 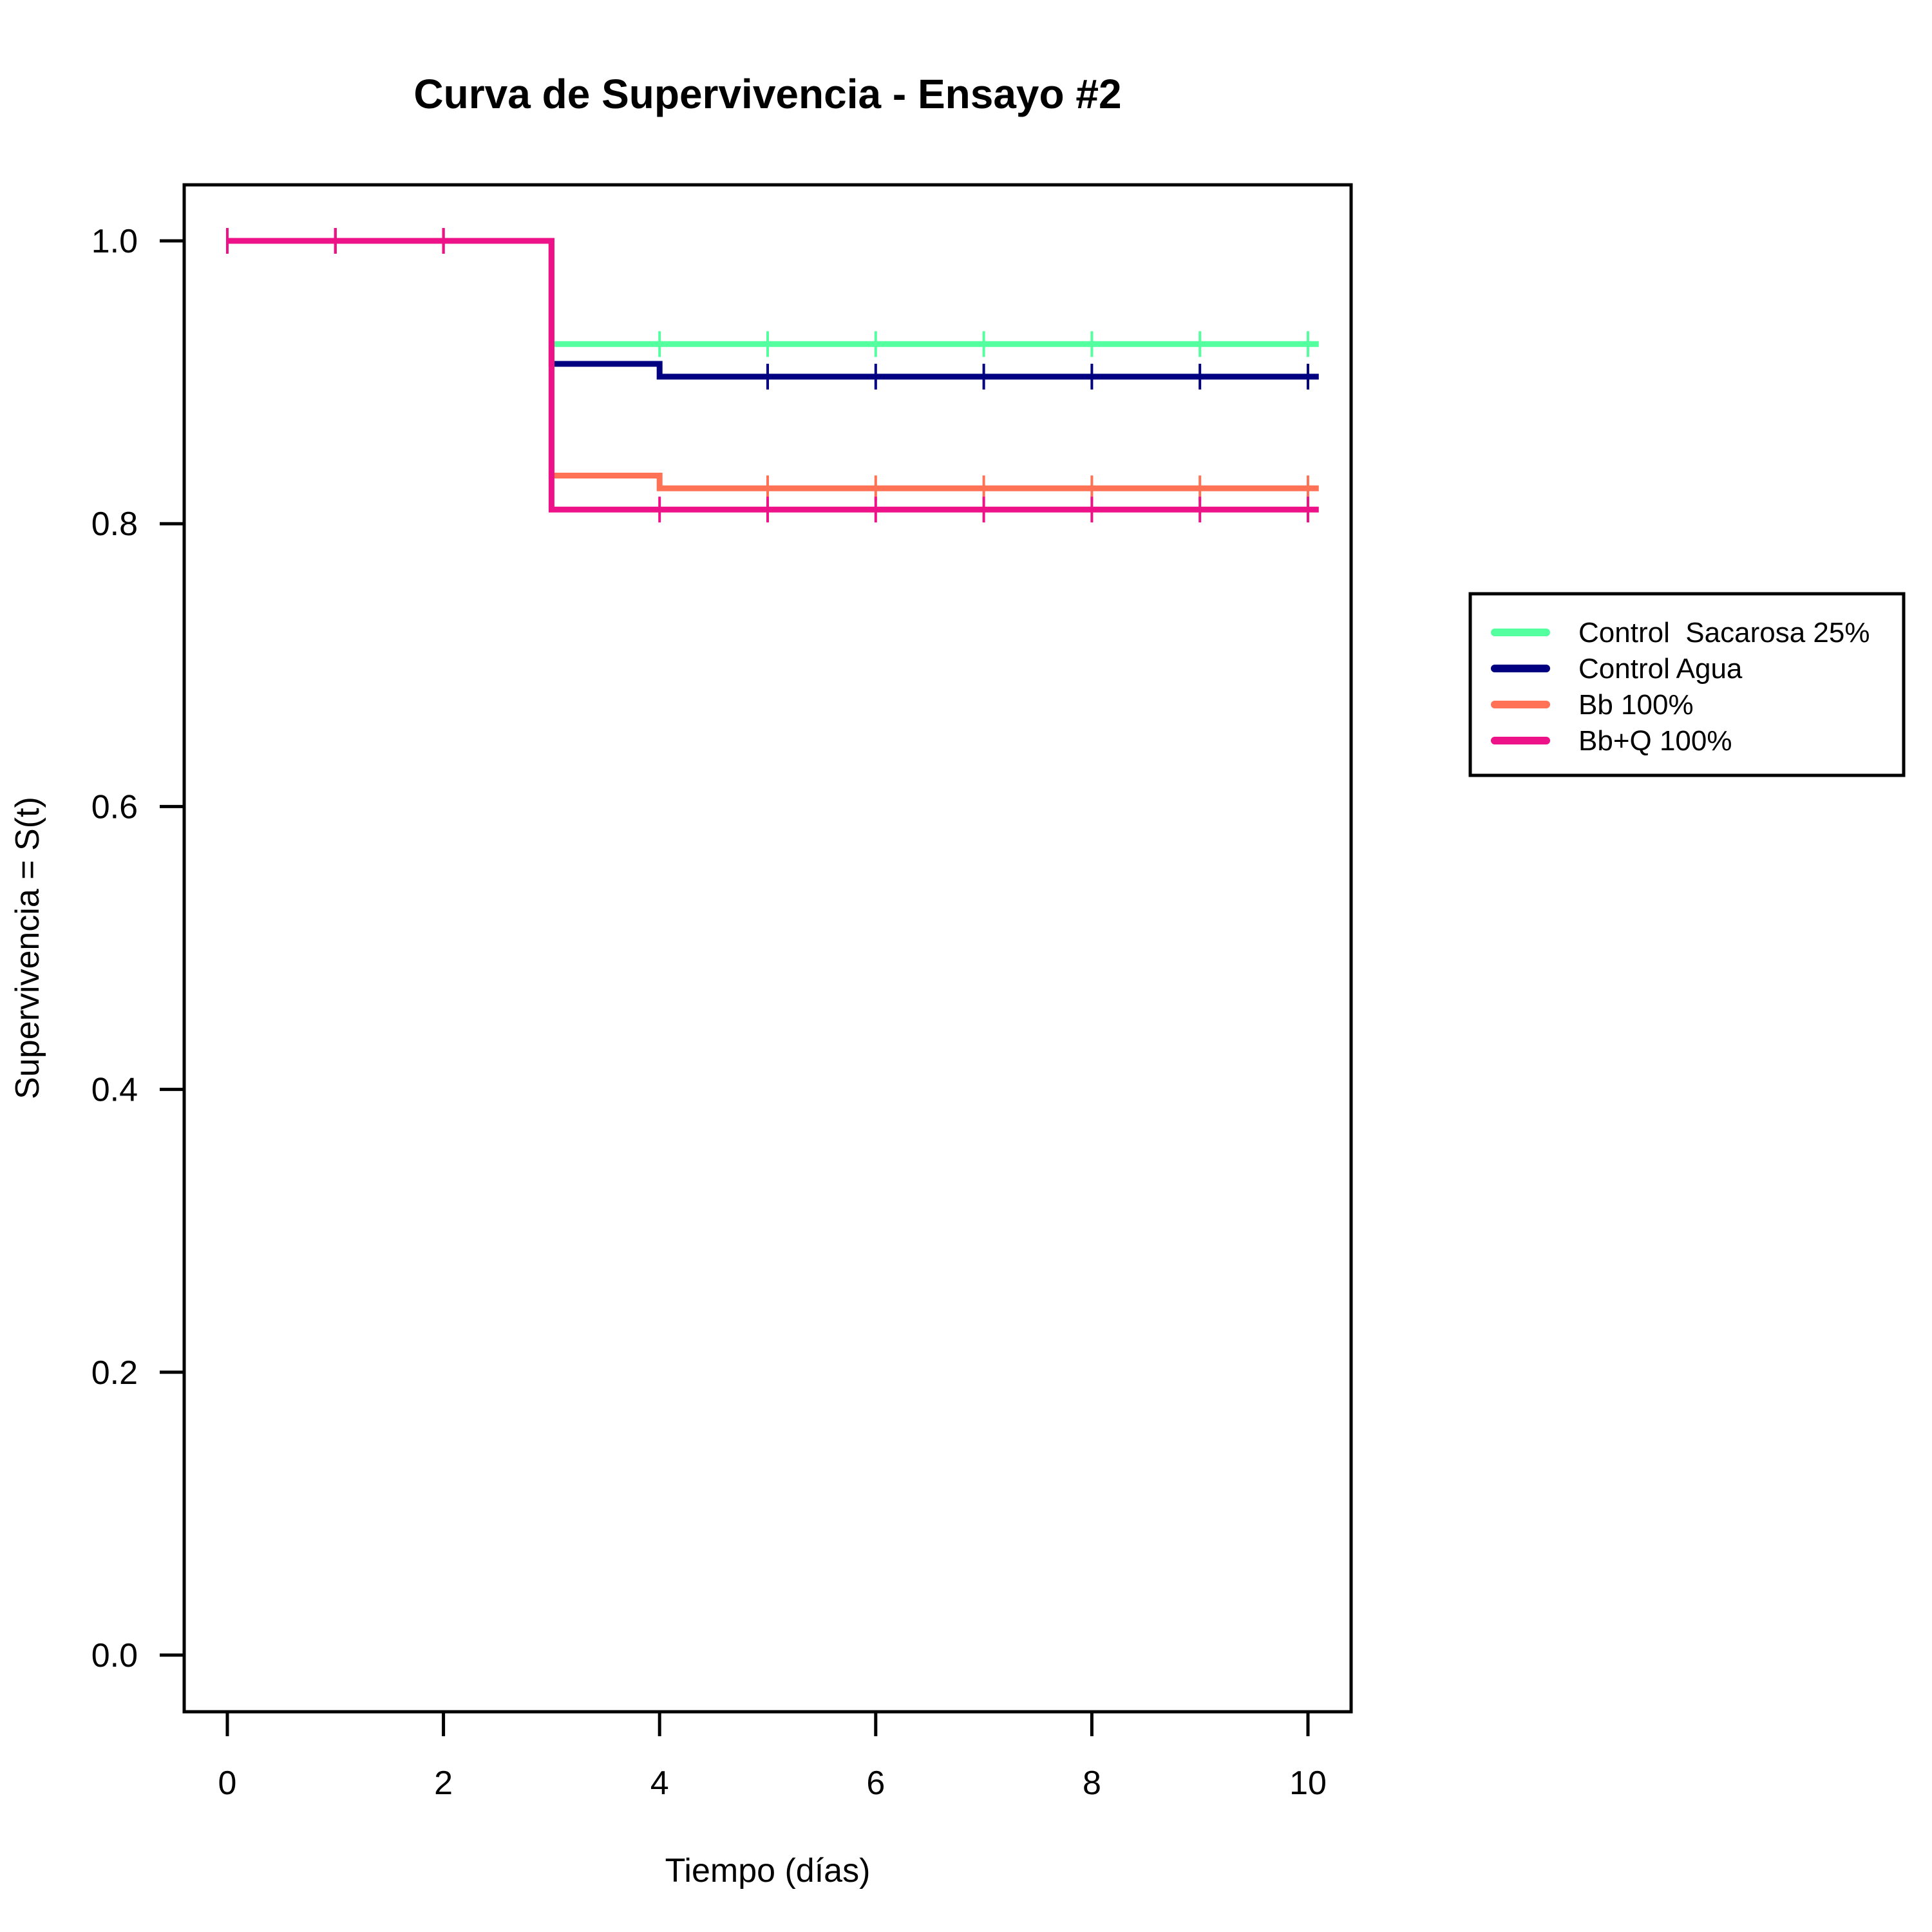 What do you see at coordinates (659, 1783) in the screenshot?
I see `x-tick-label: 4` at bounding box center [659, 1783].